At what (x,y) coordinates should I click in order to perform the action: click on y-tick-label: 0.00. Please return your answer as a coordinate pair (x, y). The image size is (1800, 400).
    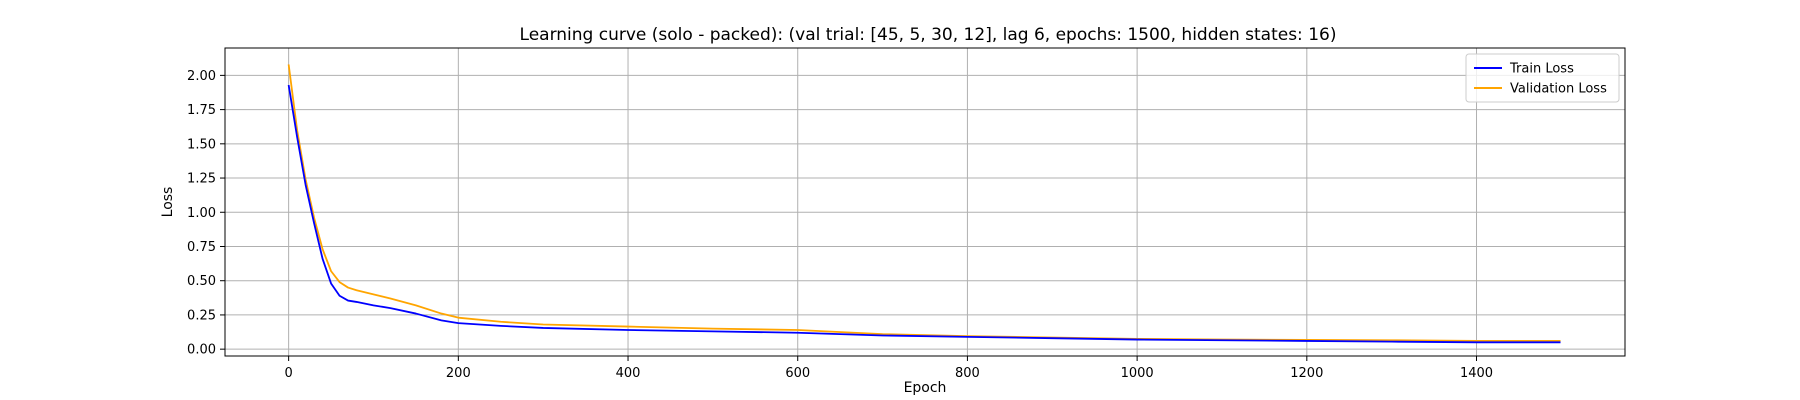
    Looking at the image, I should click on (201, 350).